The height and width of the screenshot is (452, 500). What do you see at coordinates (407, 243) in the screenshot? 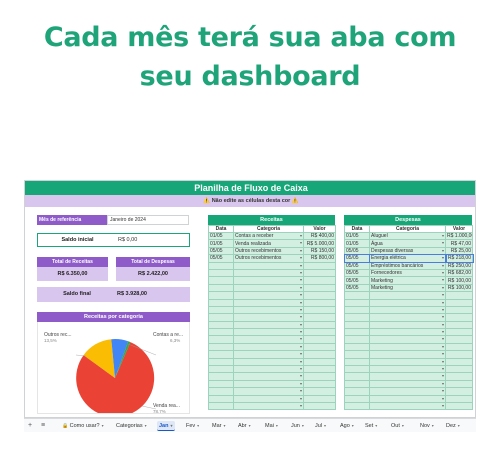
I see `despesas-cell-category: Água ▾` at bounding box center [407, 243].